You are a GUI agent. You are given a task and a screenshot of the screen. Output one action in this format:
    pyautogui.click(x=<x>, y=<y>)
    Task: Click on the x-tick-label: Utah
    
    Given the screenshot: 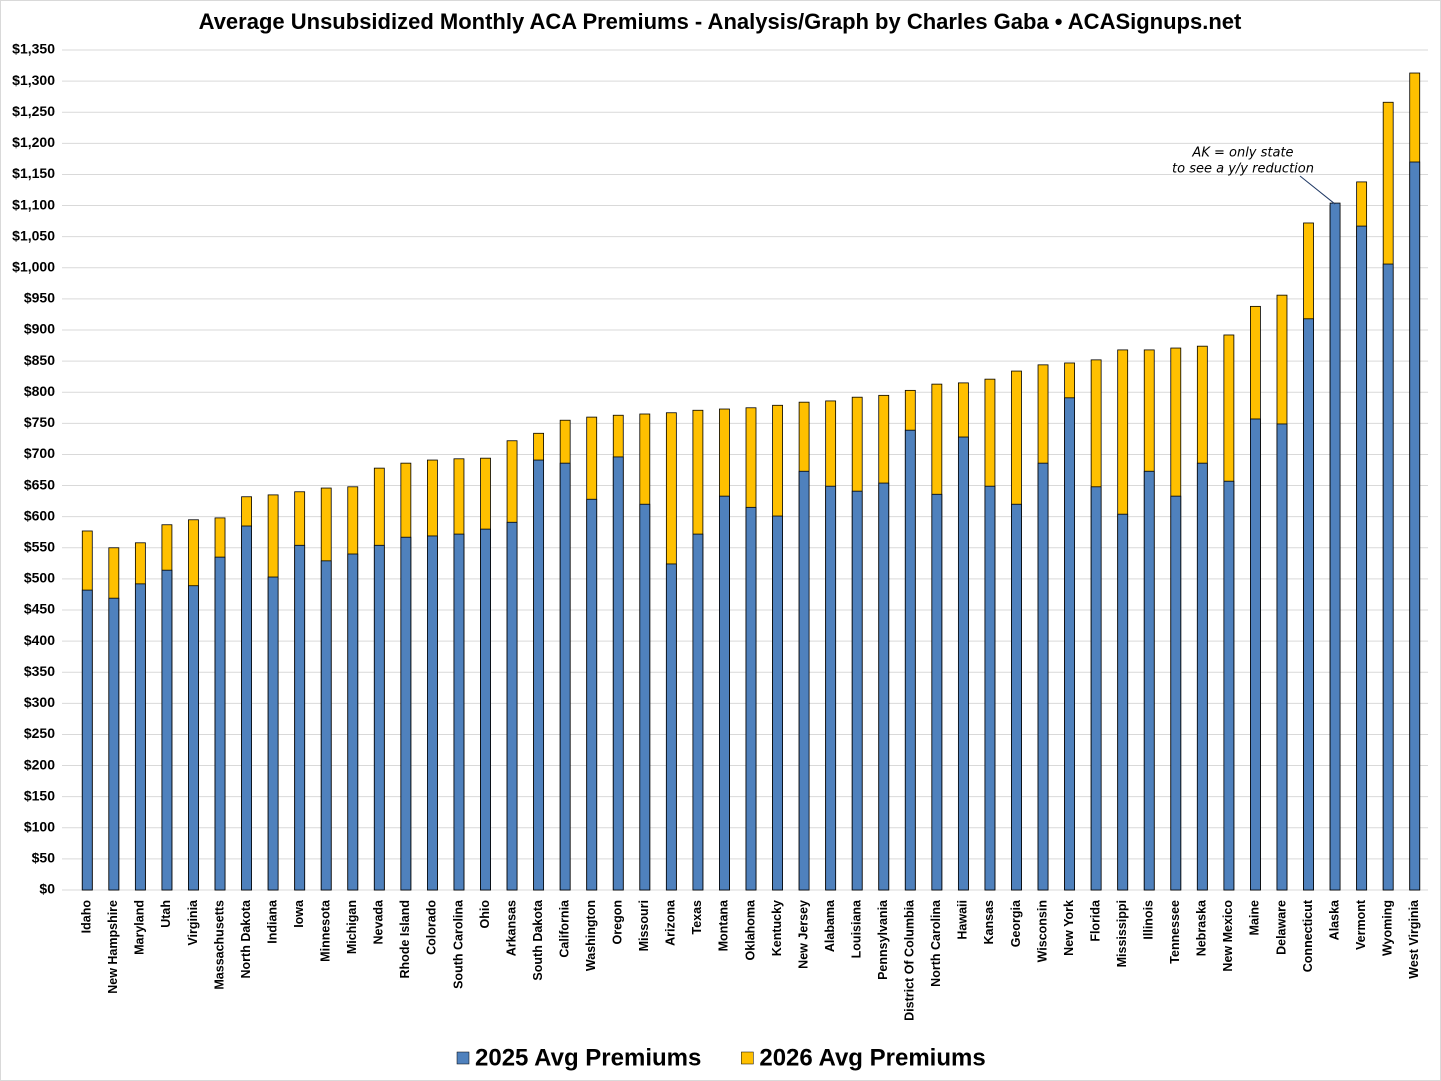 What is the action you would take?
    pyautogui.click(x=166, y=914)
    